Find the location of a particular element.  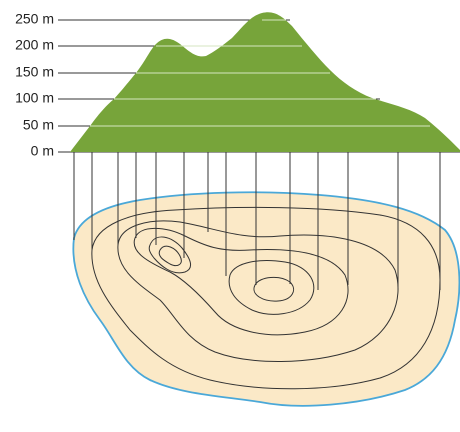

elevation-label: 250 m is located at coordinates (34, 19).